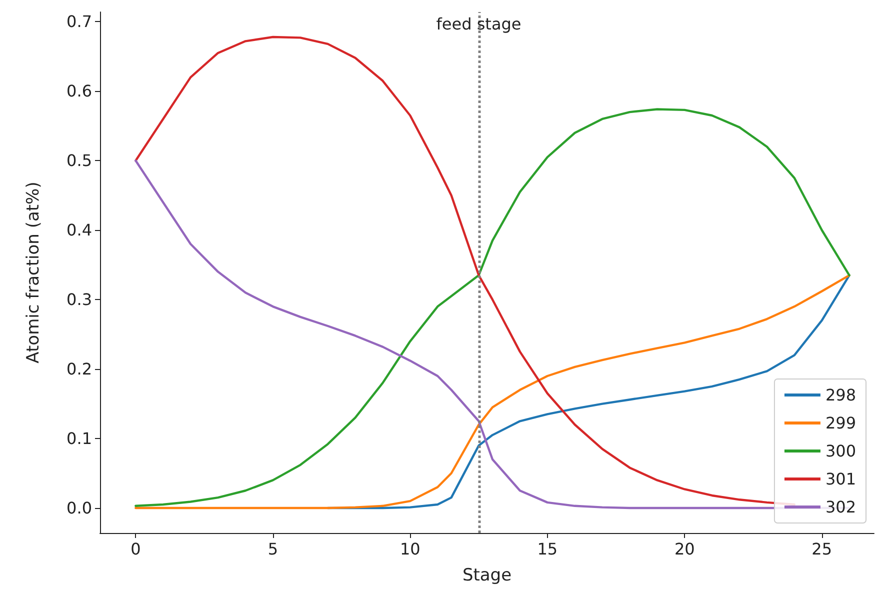 This screenshot has width=888, height=603. Describe the element at coordinates (79, 22) in the screenshot. I see `y-tick-label: 0.7` at that location.